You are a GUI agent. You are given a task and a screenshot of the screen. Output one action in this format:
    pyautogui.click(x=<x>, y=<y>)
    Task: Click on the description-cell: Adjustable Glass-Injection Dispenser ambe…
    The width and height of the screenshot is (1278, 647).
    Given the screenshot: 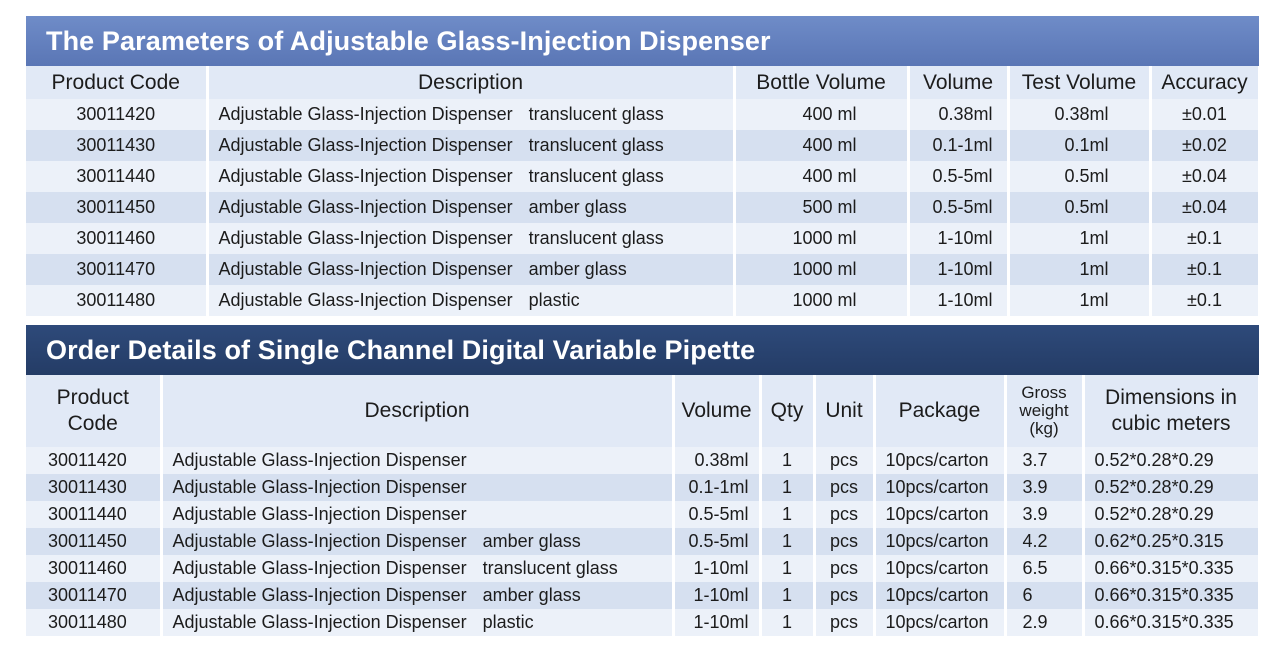 What is the action you would take?
    pyautogui.click(x=471, y=269)
    